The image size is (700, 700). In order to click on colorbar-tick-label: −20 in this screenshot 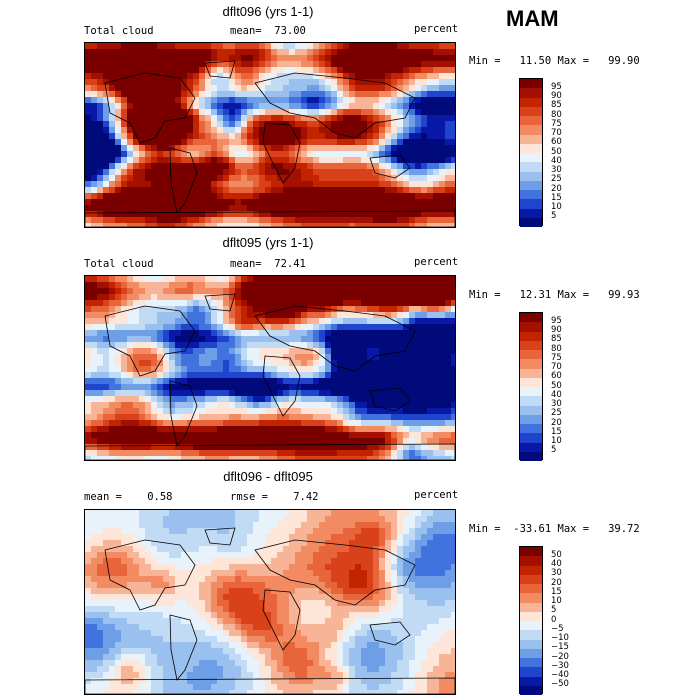, I will do `click(560, 656)`.